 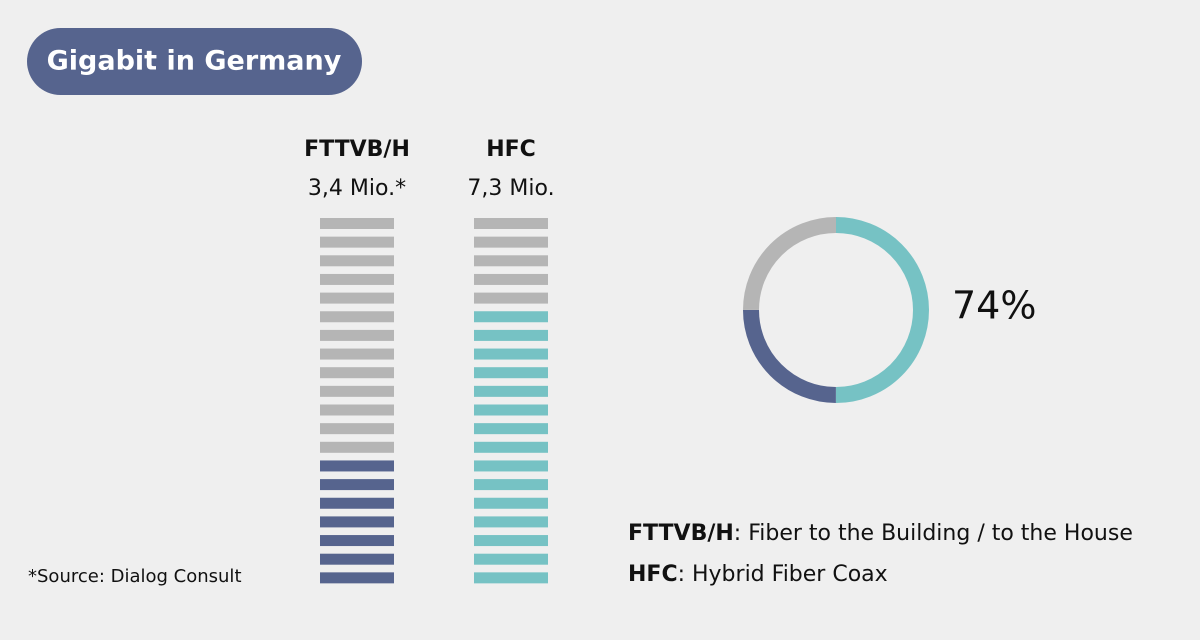 What do you see at coordinates (783, 574) in the screenshot?
I see `legend-text: : Hybrid Fiber Coax` at bounding box center [783, 574].